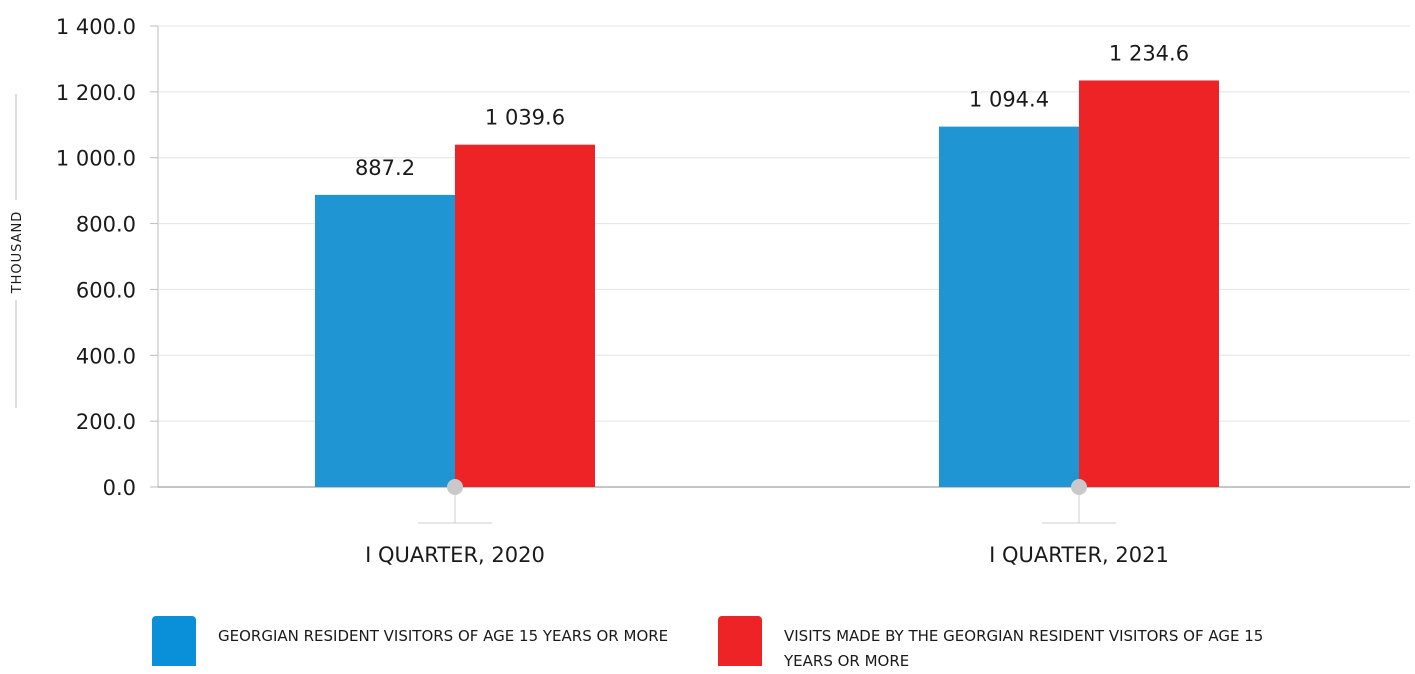 The height and width of the screenshot is (674, 1415). I want to click on y-tick-label-7: 1 400.0, so click(96, 27).